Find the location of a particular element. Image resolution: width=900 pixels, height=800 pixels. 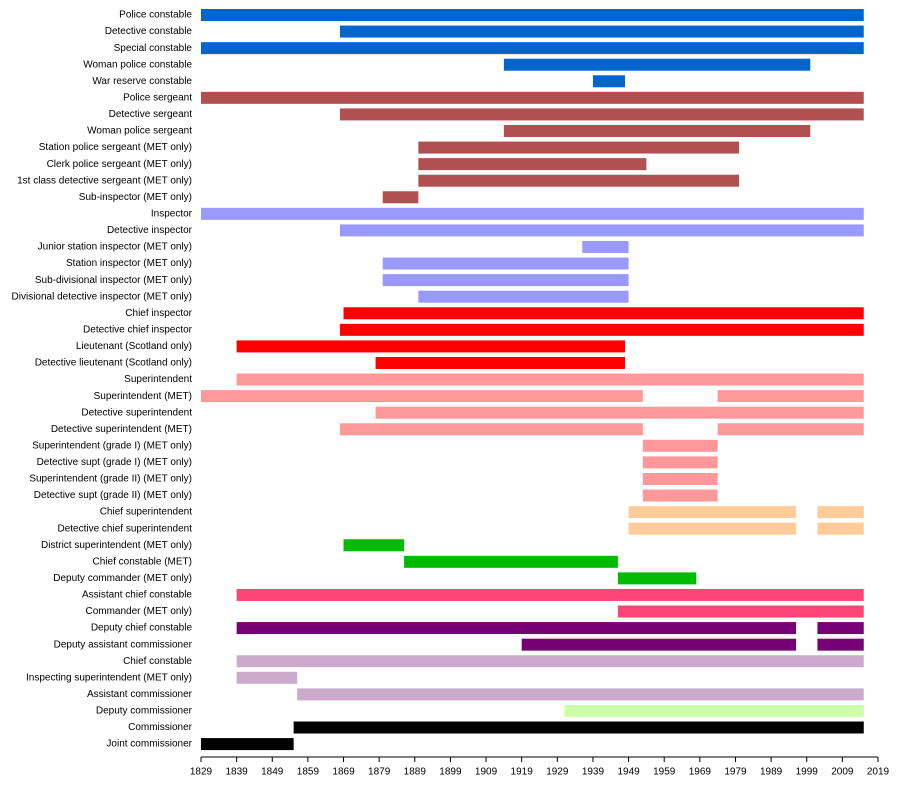

row-label: Detective lieutenant (Scotland only) is located at coordinates (113, 363).